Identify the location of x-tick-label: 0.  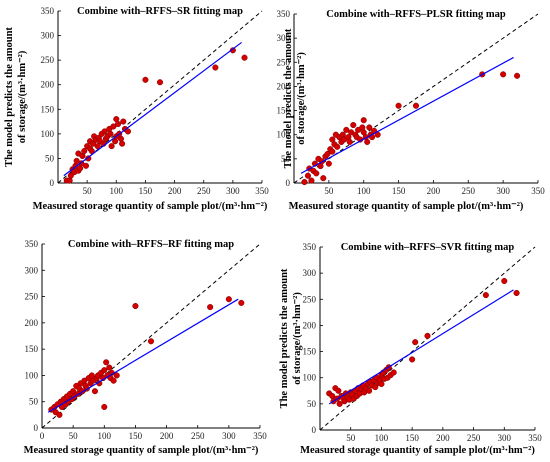
(42, 436).